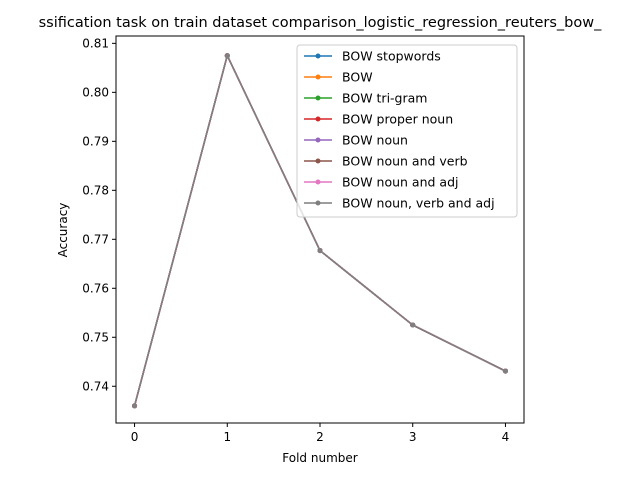 This screenshot has width=640, height=480. I want to click on y-axis: 0.74 0.75 0.76 0.77 0.78 0.79 0.80 0.81, so click(99, 214).